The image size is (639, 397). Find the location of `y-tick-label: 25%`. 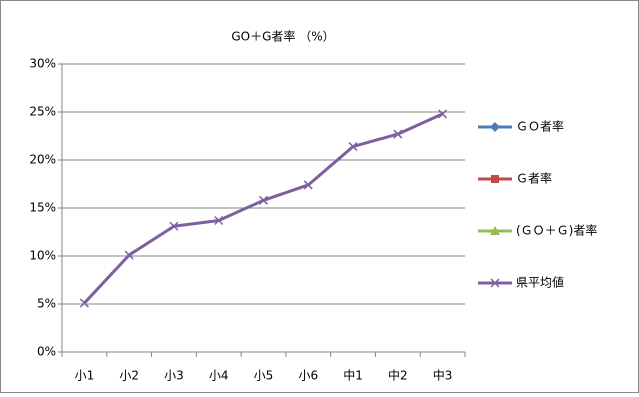

y-tick-label: 25% is located at coordinates (42, 112).